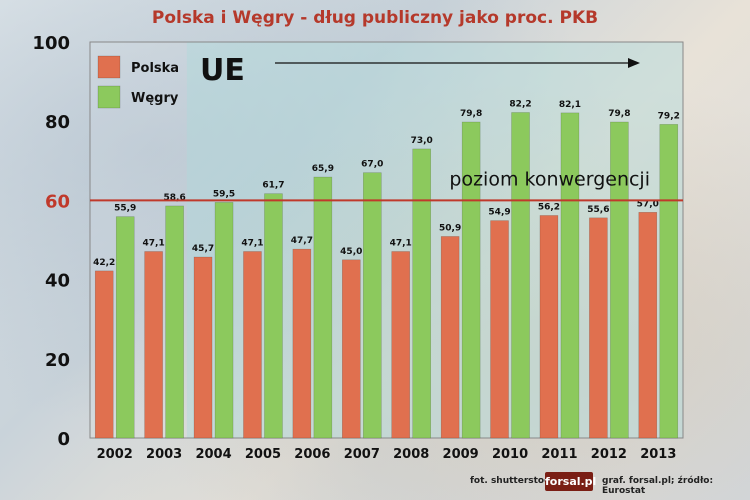 Image resolution: width=750 pixels, height=500 pixels. I want to click on x-tick-label: 2010, so click(510, 454).